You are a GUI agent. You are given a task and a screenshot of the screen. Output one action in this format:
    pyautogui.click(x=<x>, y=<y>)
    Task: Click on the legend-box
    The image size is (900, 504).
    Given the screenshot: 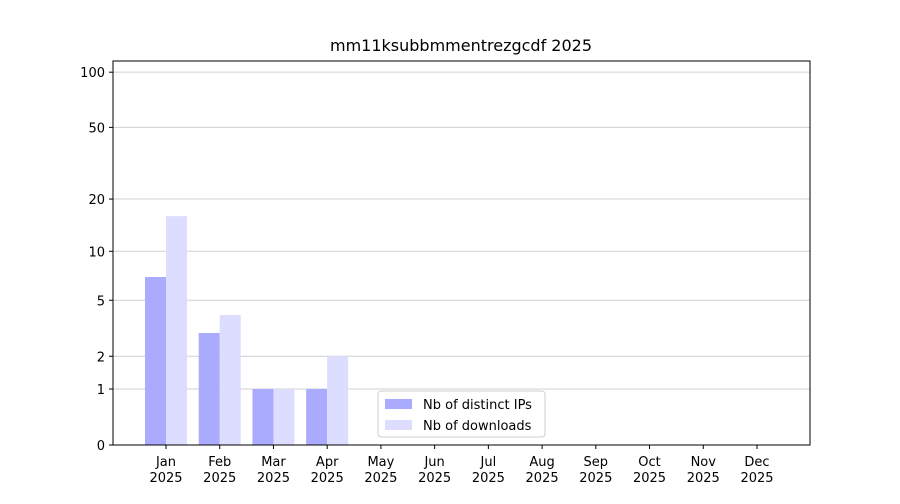 What is the action you would take?
    pyautogui.click(x=461, y=414)
    